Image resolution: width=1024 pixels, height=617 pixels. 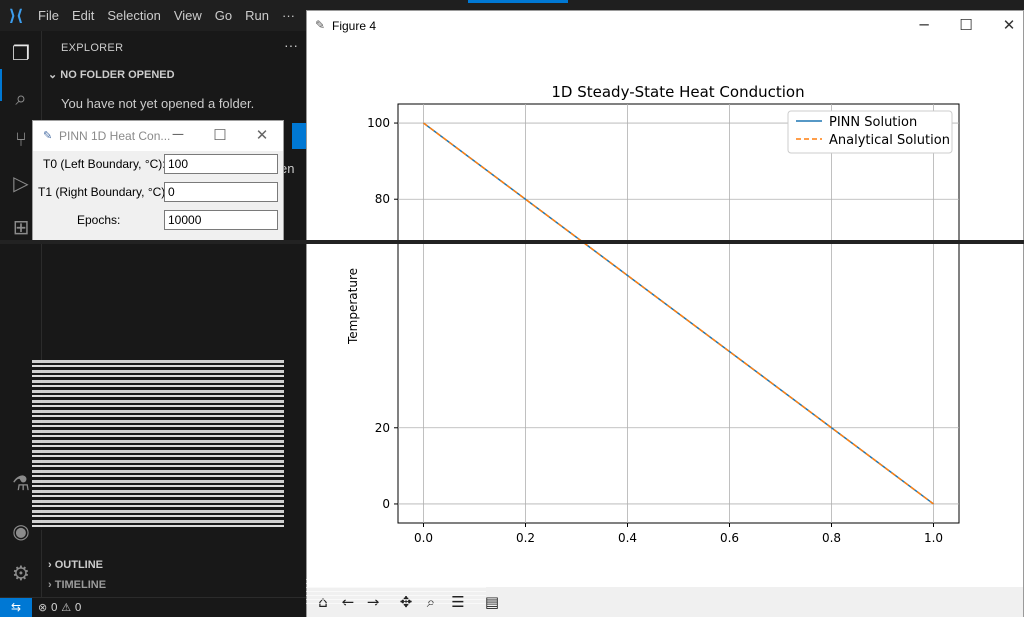 I want to click on no-folder-section: ⌄ NO FOLDER OPENED, so click(x=111, y=74).